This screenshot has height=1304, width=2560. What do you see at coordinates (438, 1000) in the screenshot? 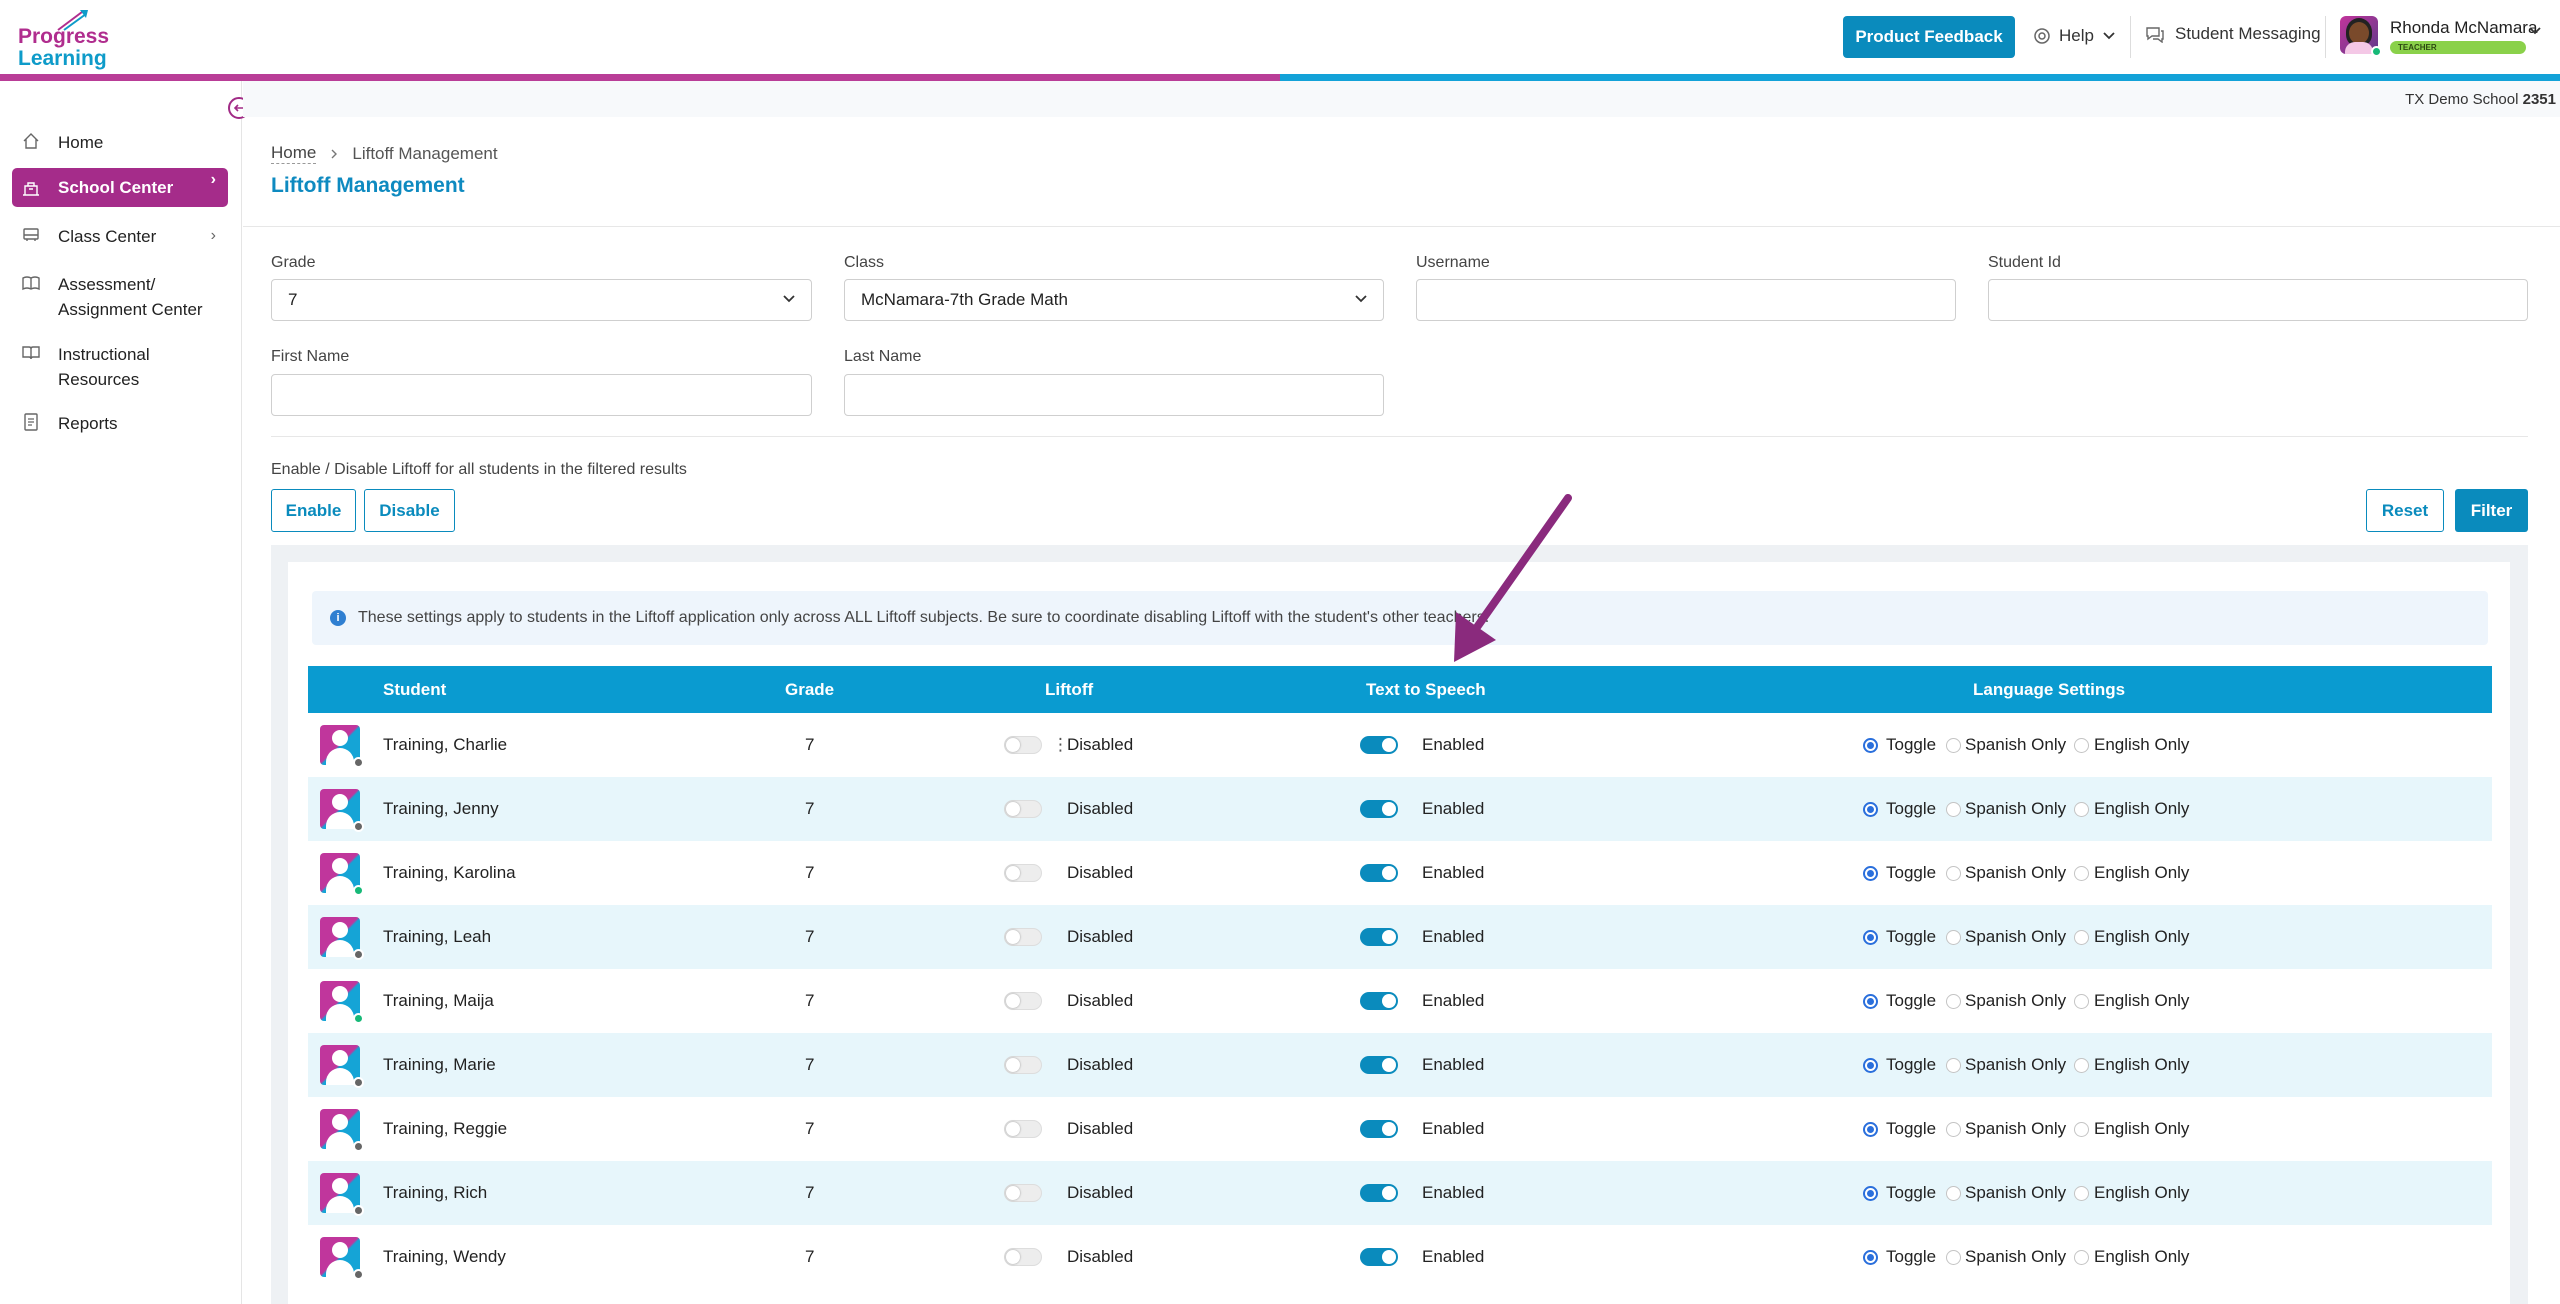
I see `student-name: Training, Maija` at bounding box center [438, 1000].